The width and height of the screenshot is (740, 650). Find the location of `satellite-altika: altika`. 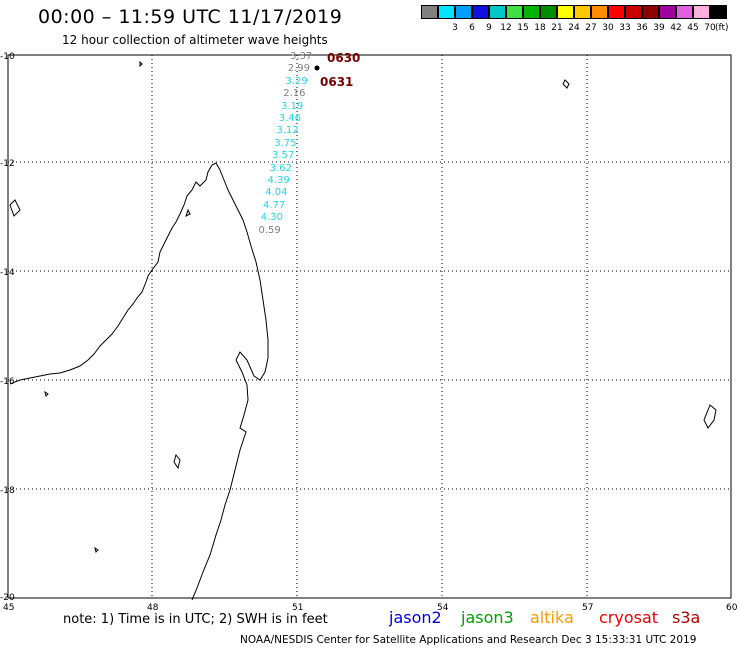

satellite-altika: altika is located at coordinates (552, 617).